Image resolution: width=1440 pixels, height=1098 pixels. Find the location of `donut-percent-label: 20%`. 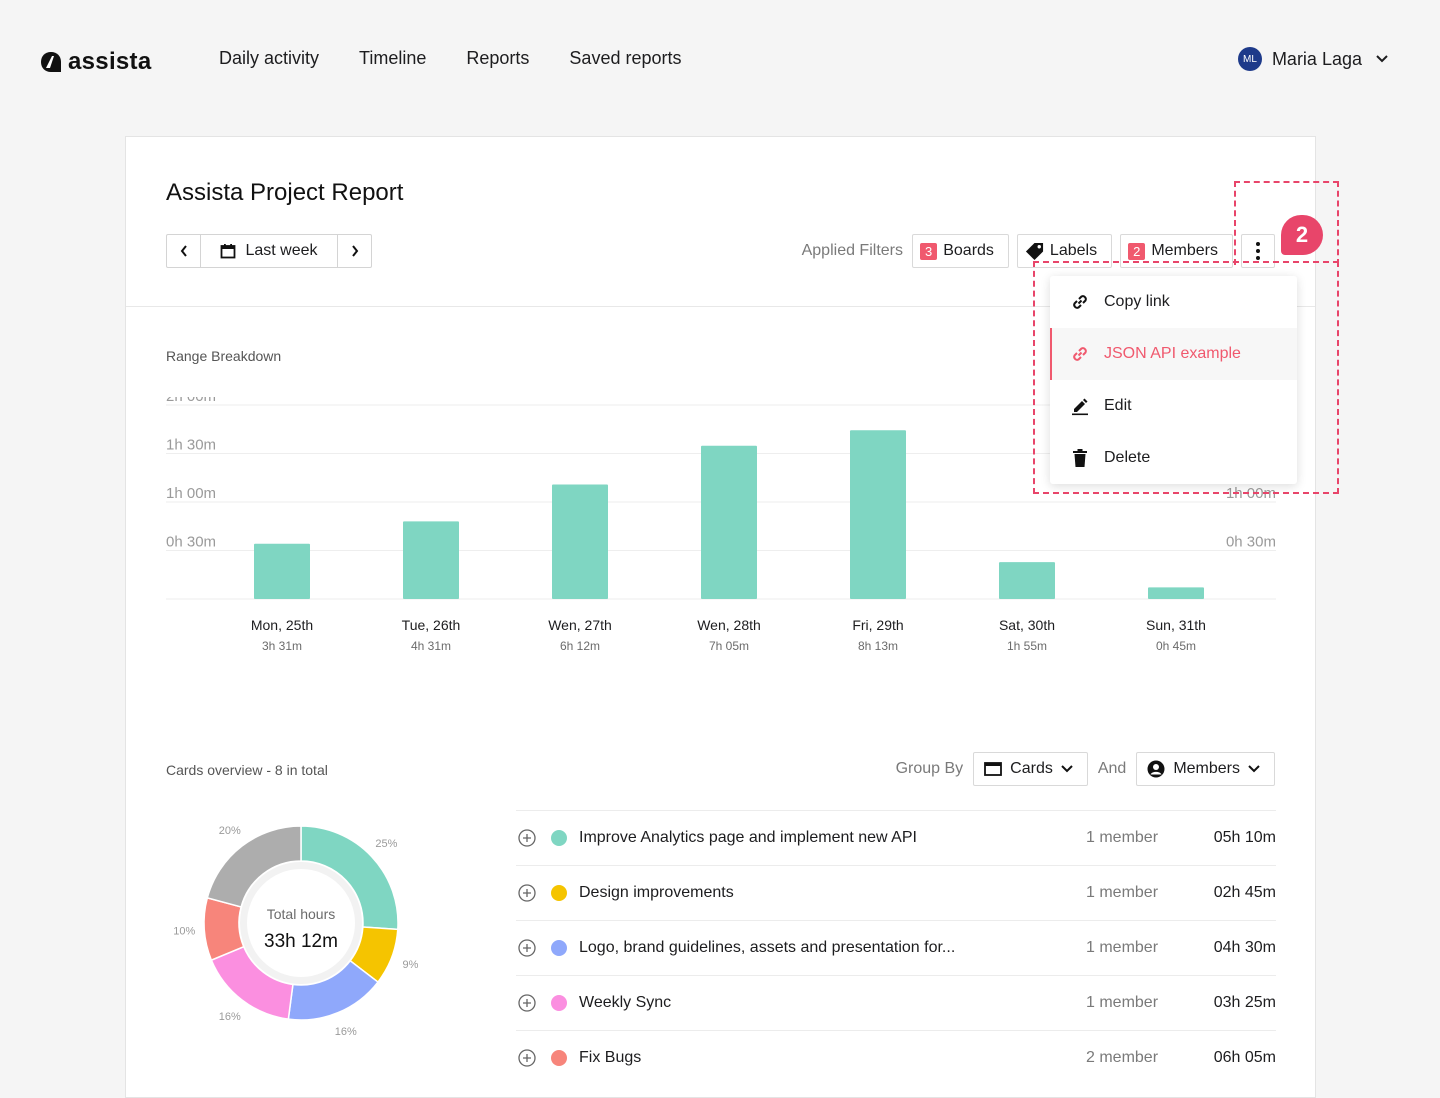

donut-percent-label: 20% is located at coordinates (230, 831).